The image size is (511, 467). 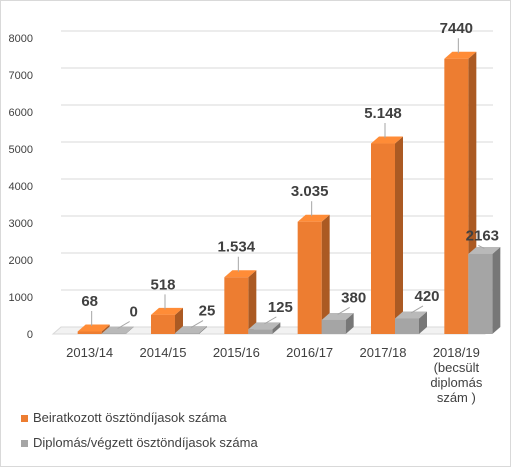 I want to click on legend-label: Beiratkozott ösztöndíjasok száma, so click(x=130, y=417).